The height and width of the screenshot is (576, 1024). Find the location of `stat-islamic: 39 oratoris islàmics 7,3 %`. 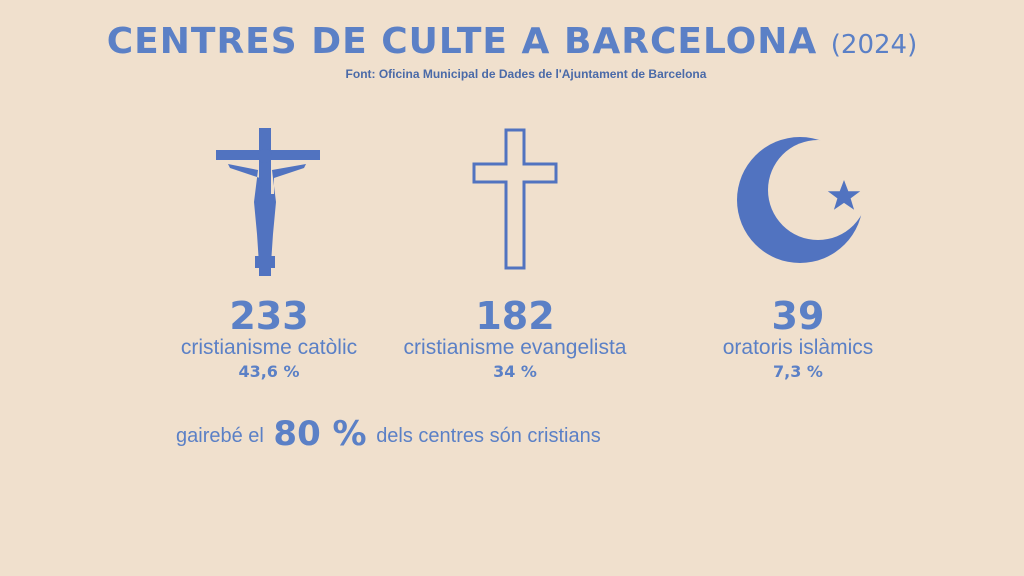

stat-islamic: 39 oratoris islàmics 7,3 % is located at coordinates (798, 254).